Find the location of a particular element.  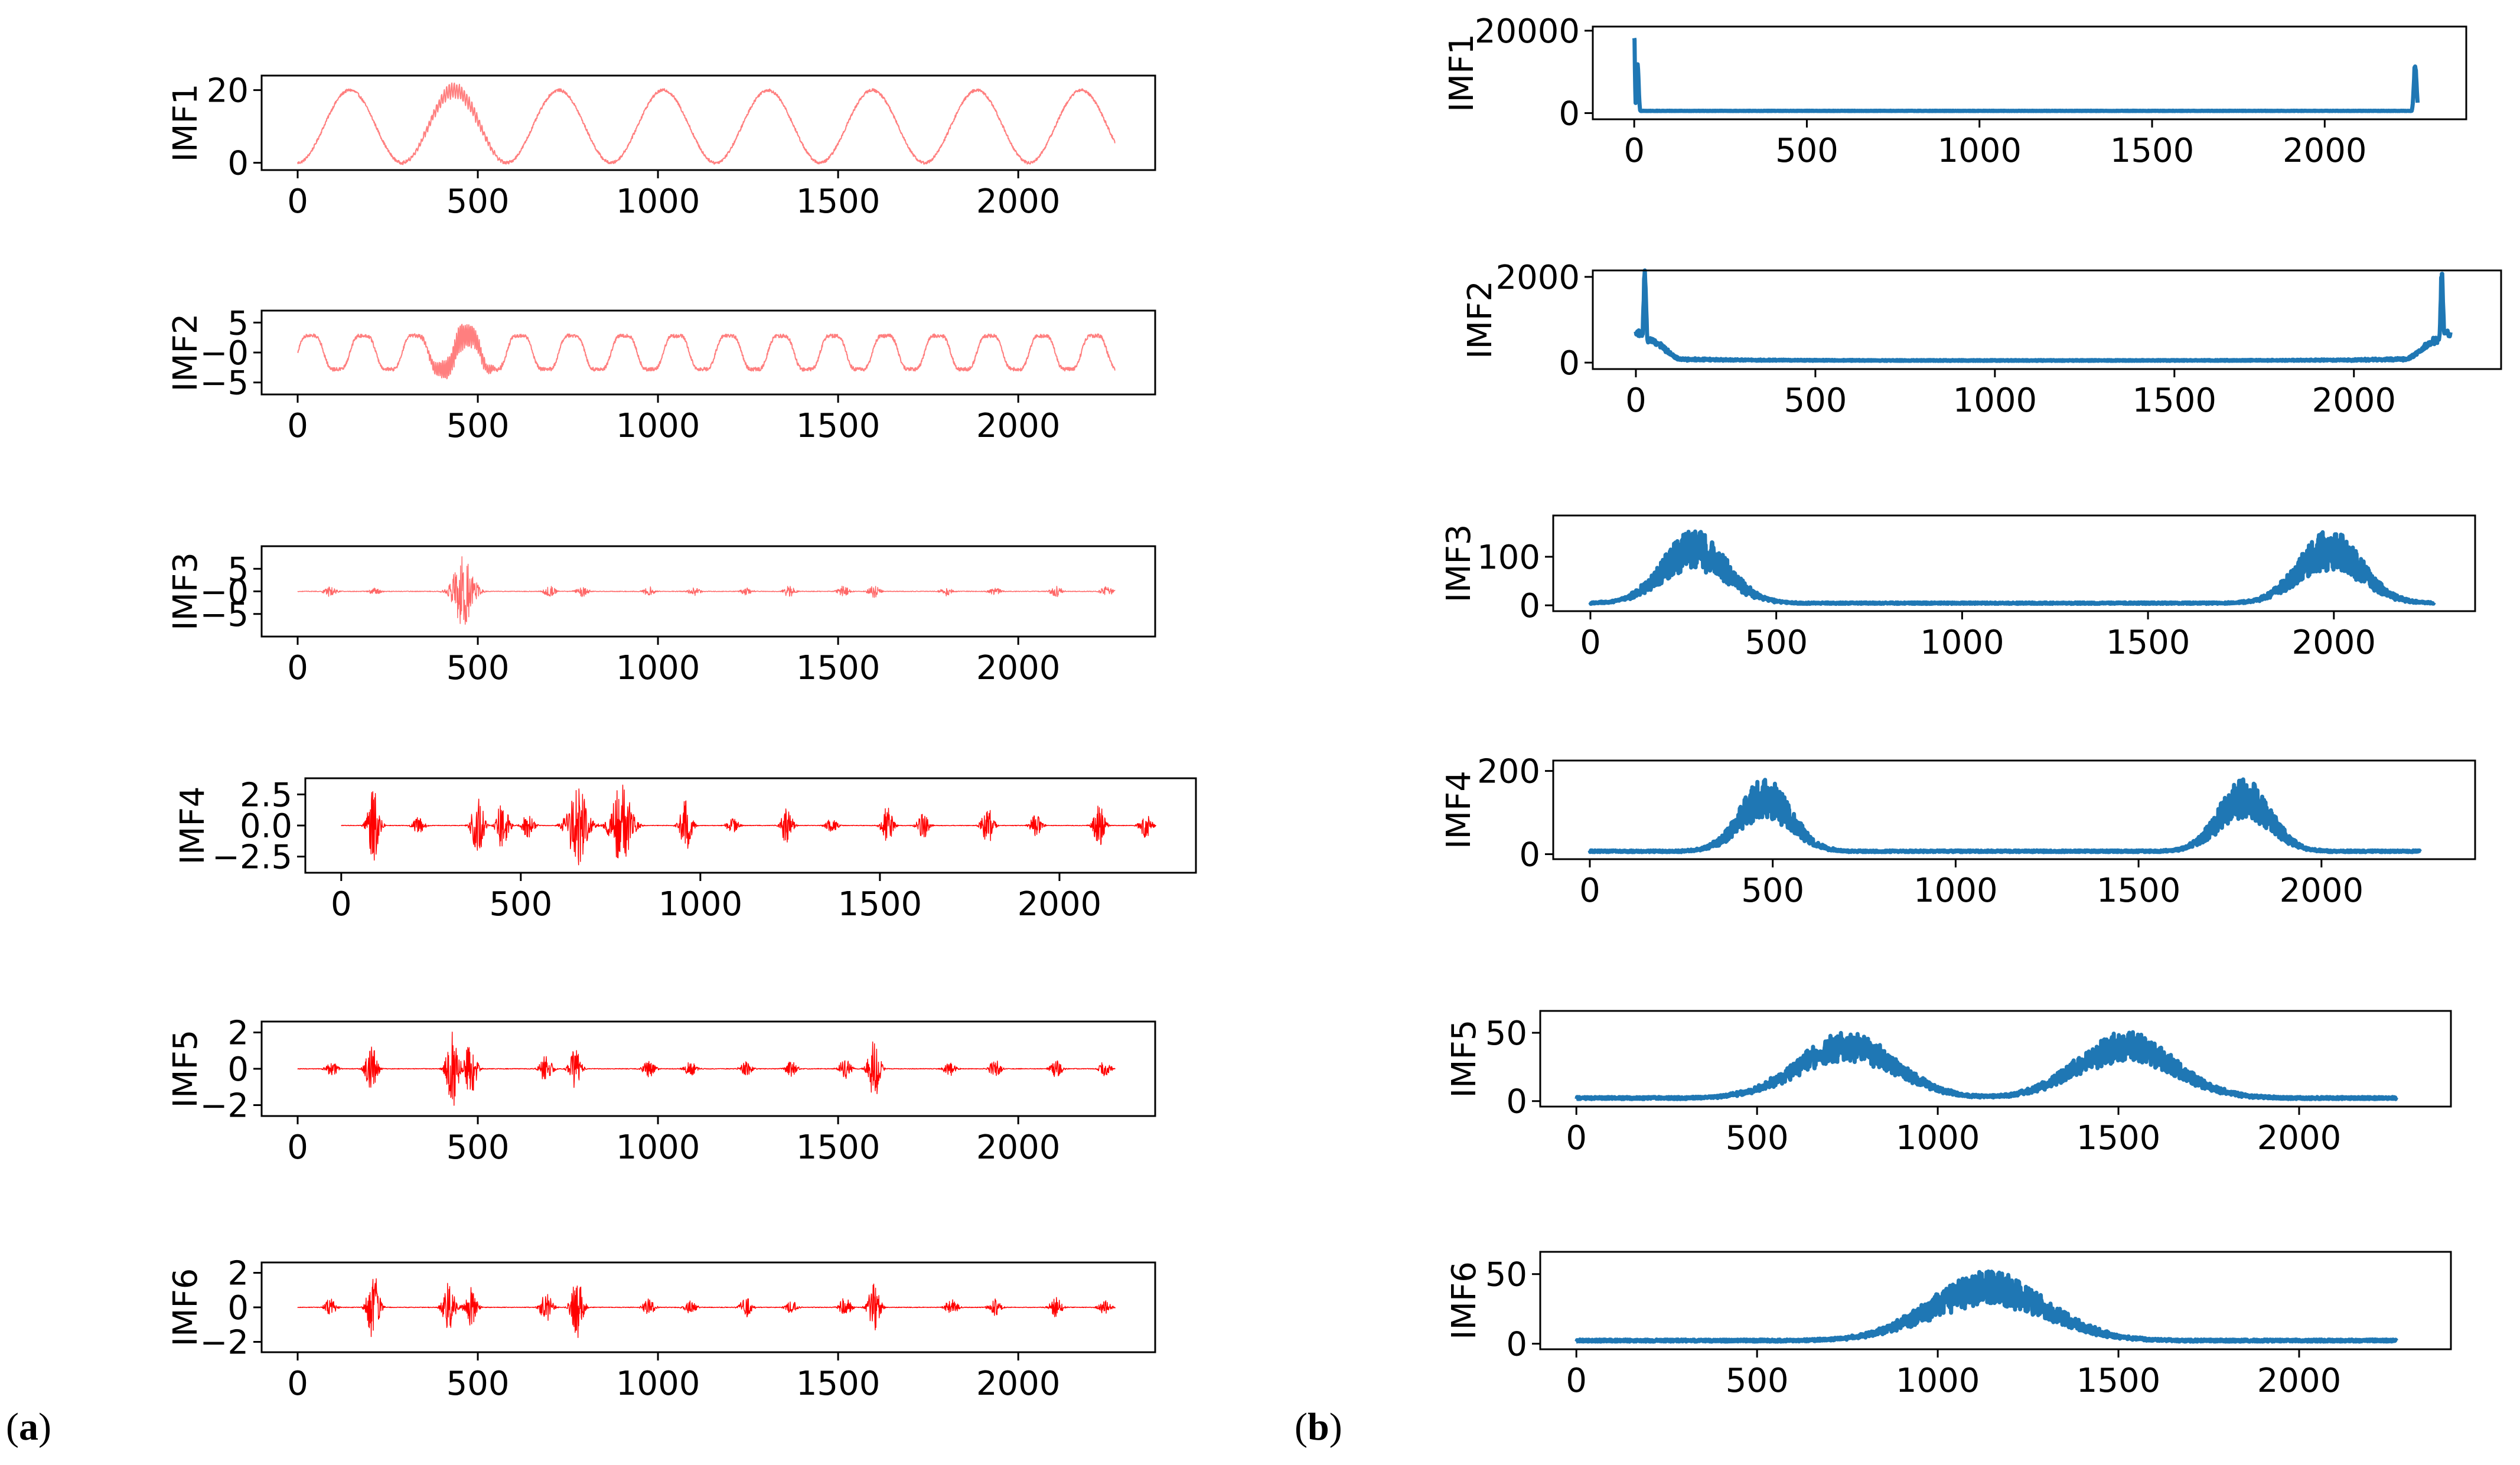

y-tick-label: 0.0 is located at coordinates (266, 826).